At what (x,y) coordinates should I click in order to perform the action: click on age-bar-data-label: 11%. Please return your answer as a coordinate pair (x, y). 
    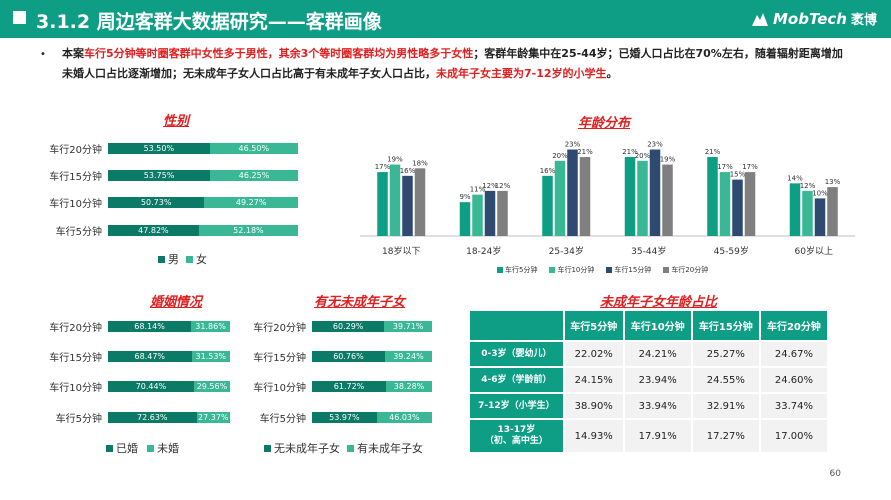
    Looking at the image, I should click on (478, 190).